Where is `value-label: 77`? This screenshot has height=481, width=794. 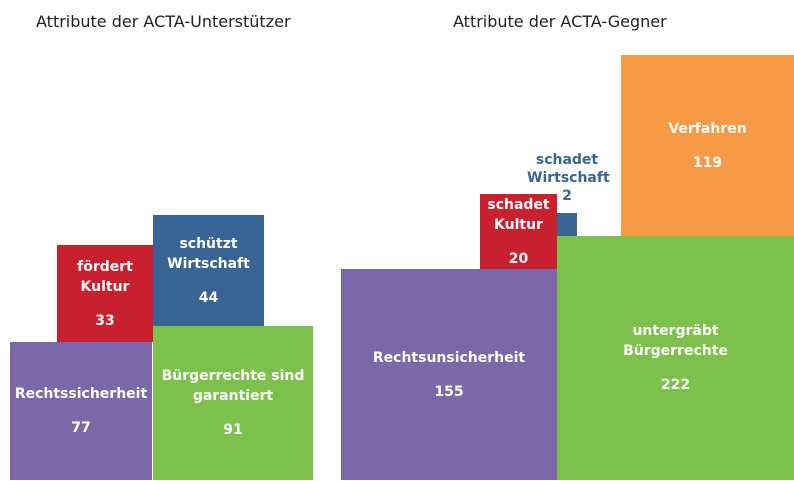 value-label: 77 is located at coordinates (81, 428).